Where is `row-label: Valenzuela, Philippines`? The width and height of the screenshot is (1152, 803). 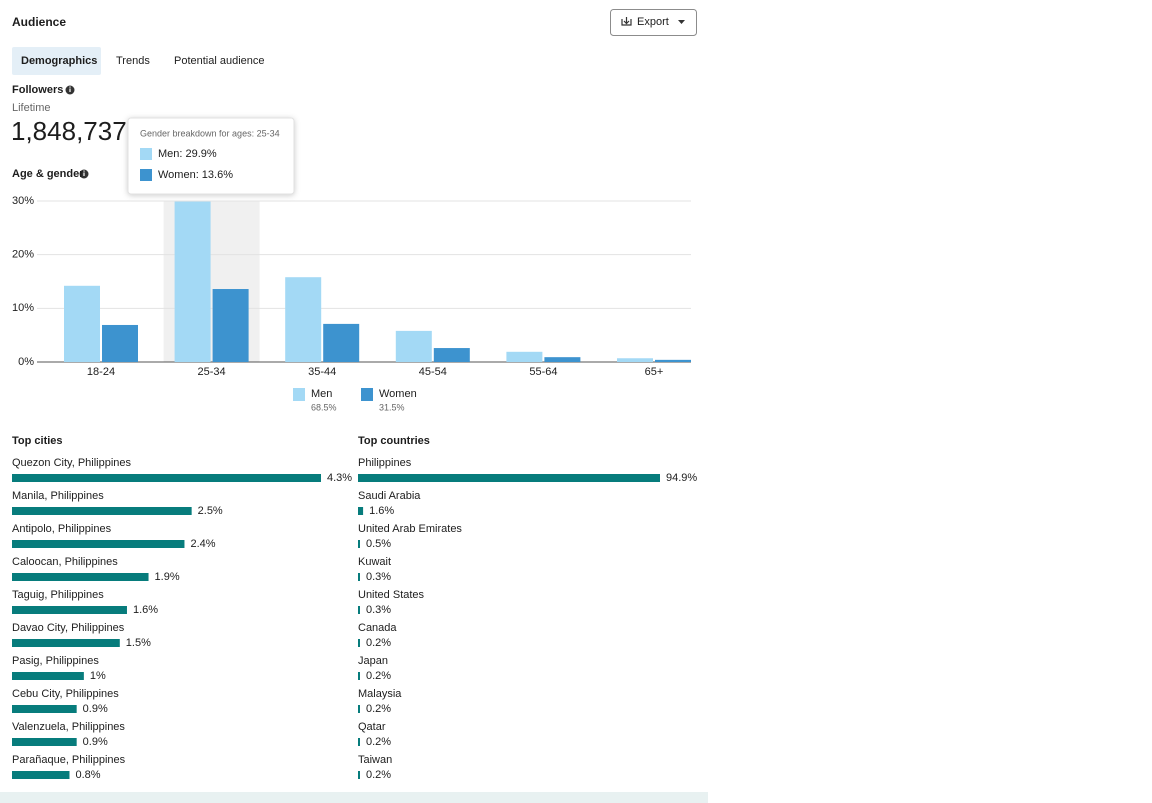
row-label: Valenzuela, Philippines is located at coordinates (68, 727).